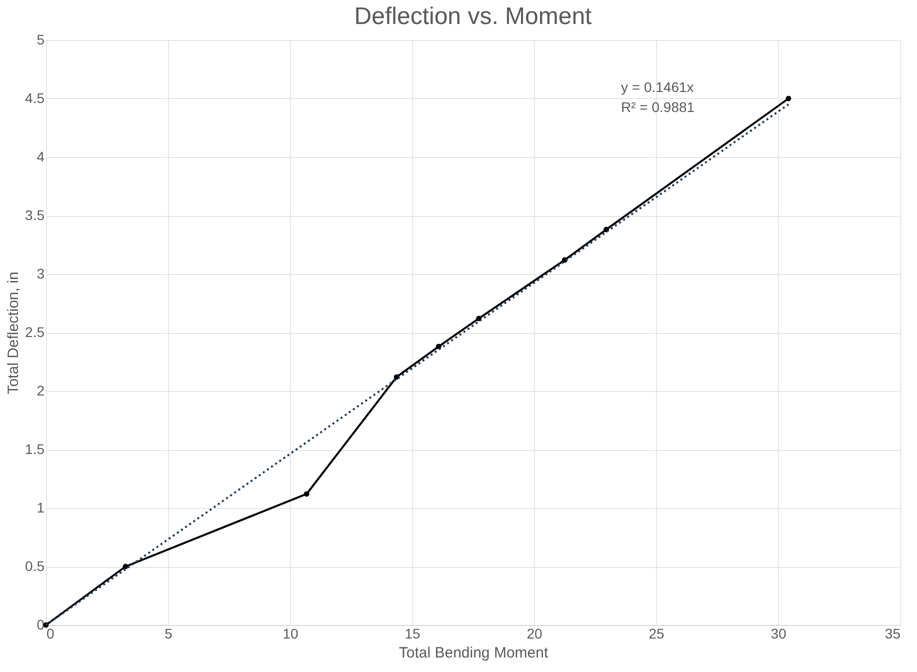  I want to click on x-tick-label: 15, so click(412, 634).